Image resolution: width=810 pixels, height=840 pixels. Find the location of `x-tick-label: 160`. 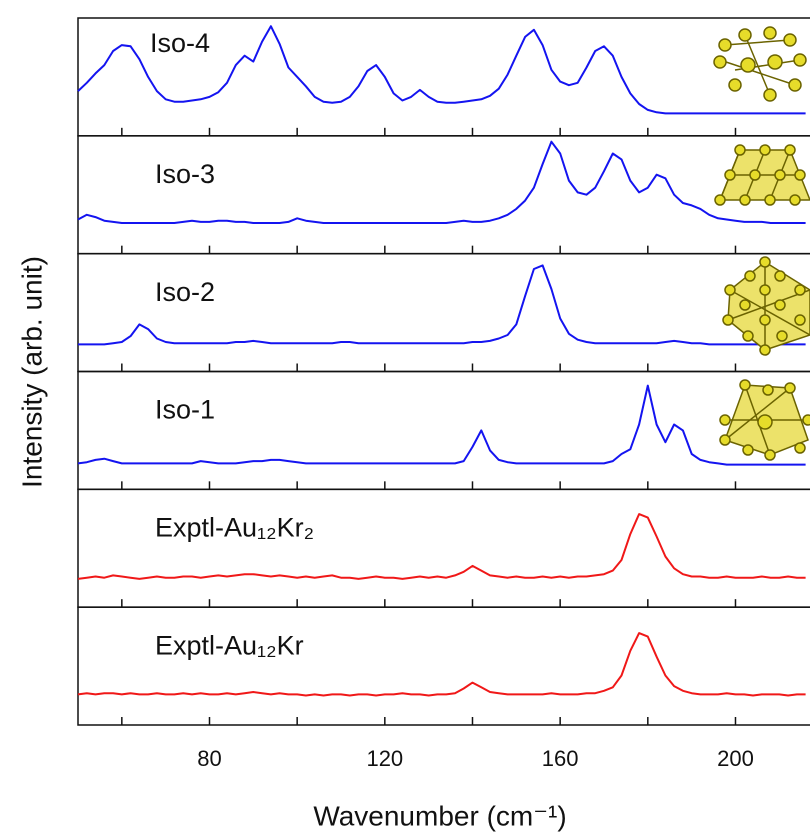

x-tick-label: 160 is located at coordinates (560, 758).